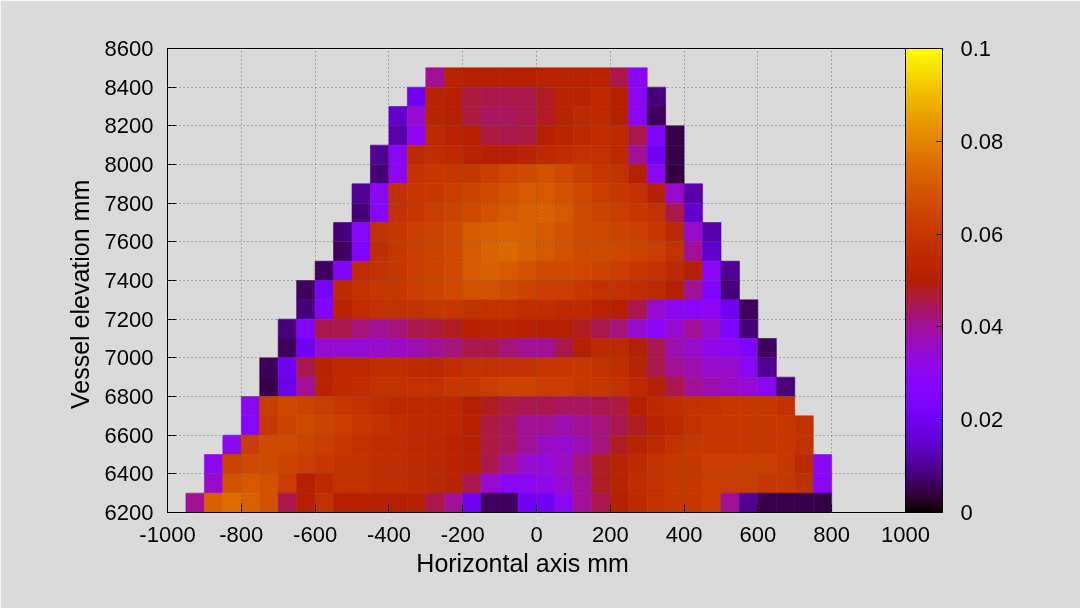 This screenshot has height=608, width=1080. I want to click on x-tick-label: 0, so click(536, 534).